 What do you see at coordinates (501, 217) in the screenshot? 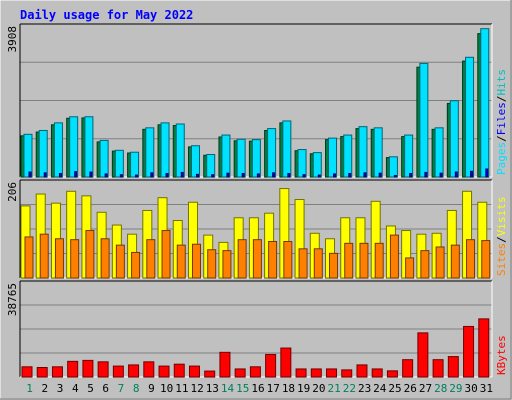
I see `legend-visits: Visits` at bounding box center [501, 217].